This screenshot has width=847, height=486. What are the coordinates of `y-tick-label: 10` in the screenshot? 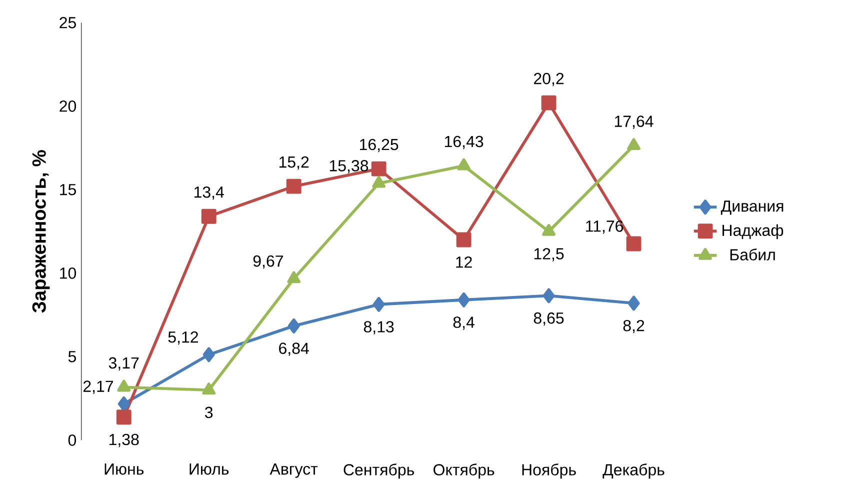 It's located at (68, 274).